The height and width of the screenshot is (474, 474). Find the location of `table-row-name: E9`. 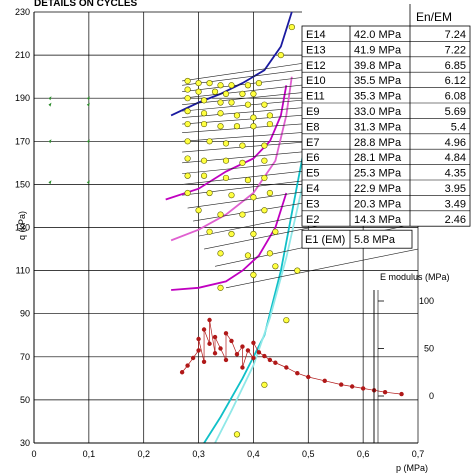

table-row-name: E9 is located at coordinates (312, 112).